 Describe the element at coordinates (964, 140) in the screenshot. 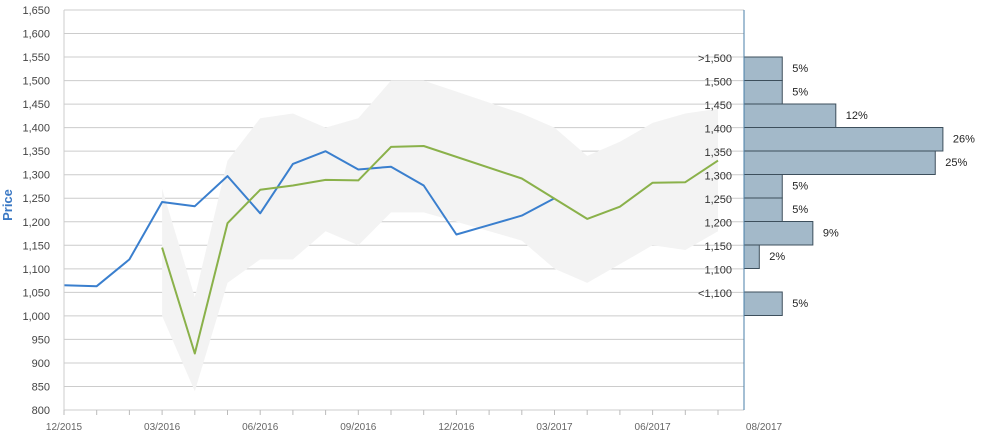

I see `distribution-percent-label: 26%` at that location.